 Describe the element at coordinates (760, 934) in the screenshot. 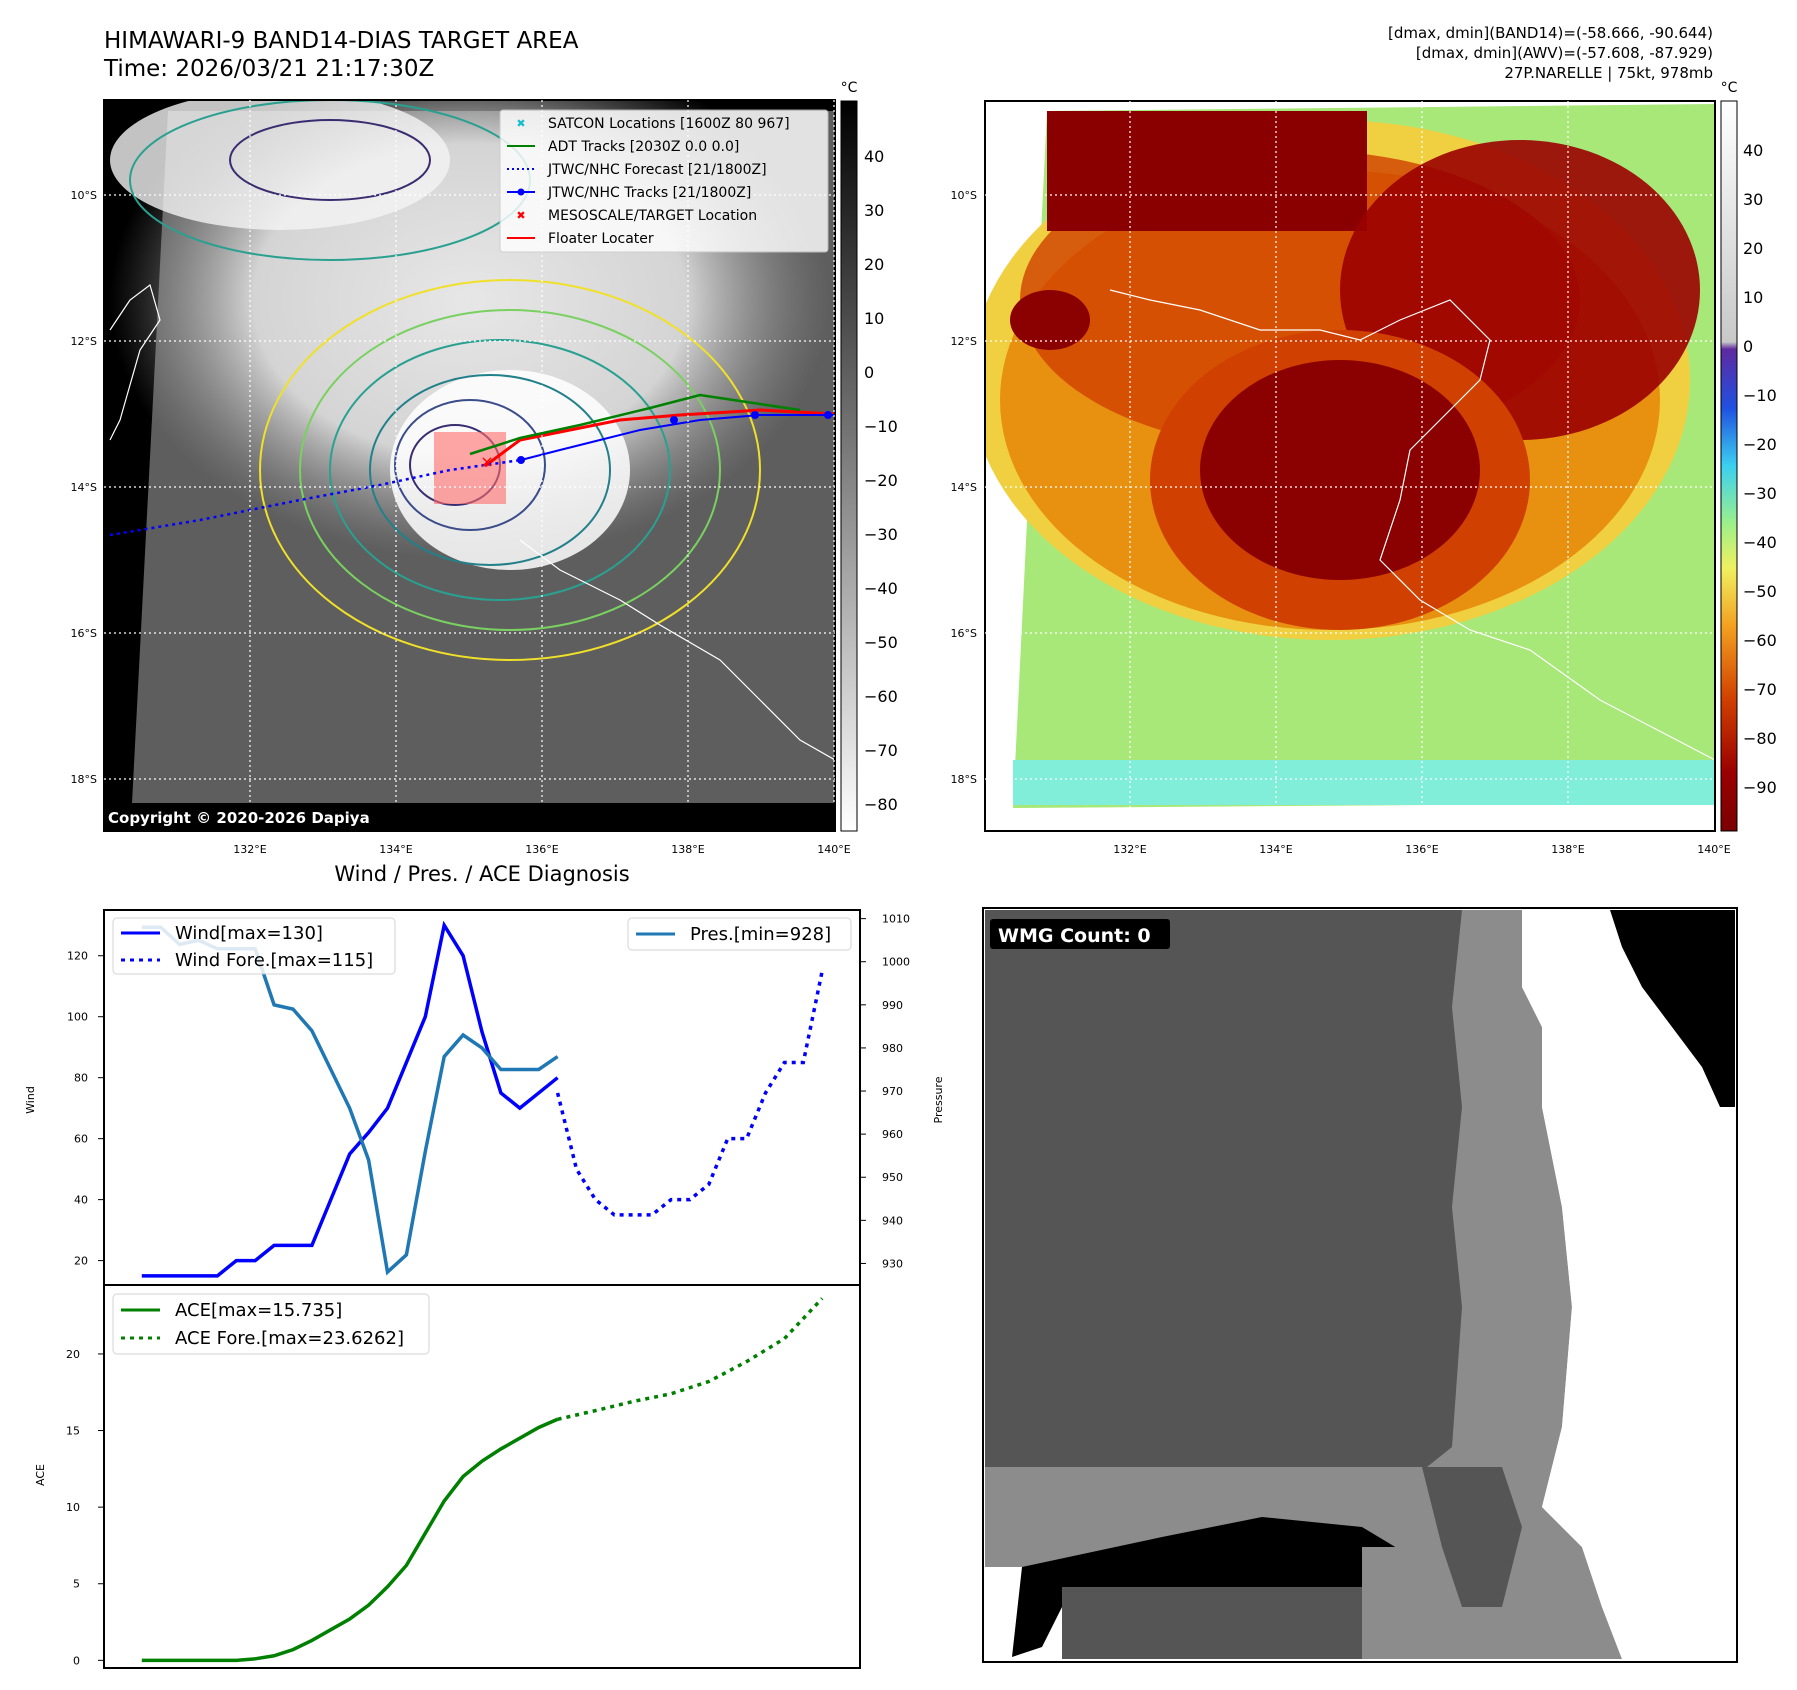

I see `legend-pres: Pres.[min=928]` at that location.